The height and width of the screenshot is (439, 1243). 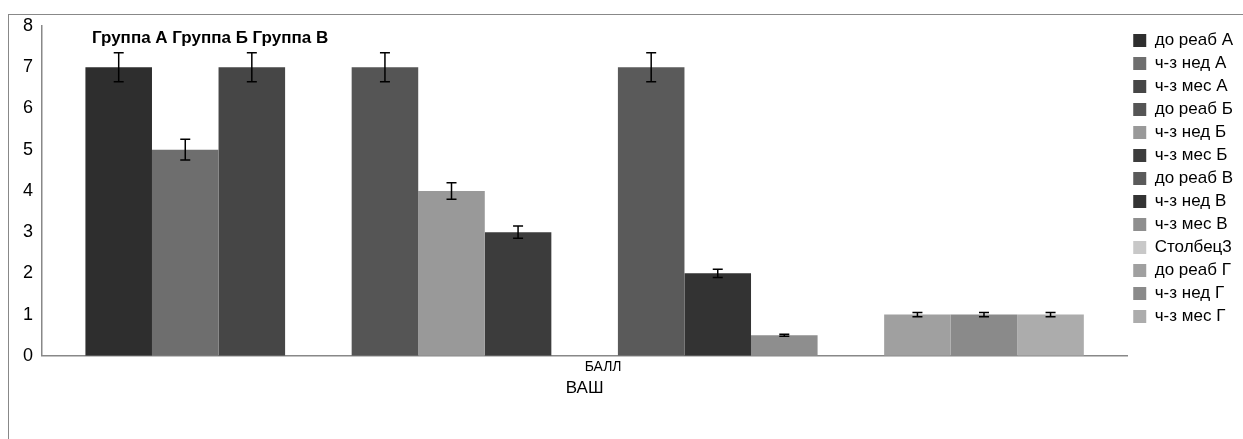 I want to click on y-tick-label: 0, so click(x=28, y=354).